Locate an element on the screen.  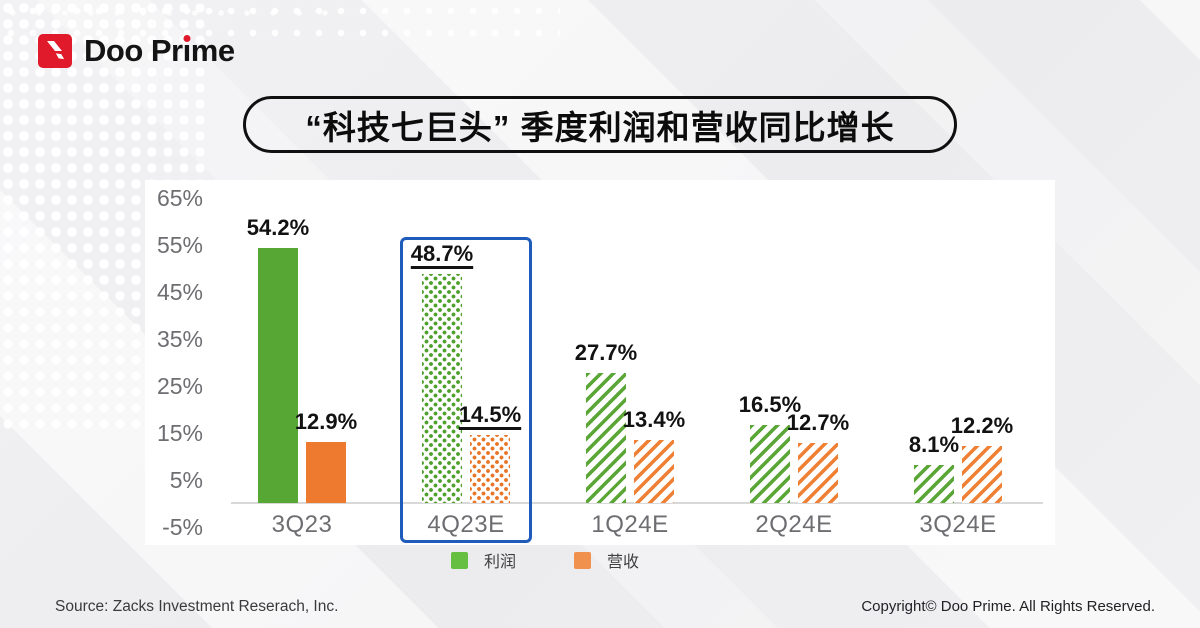
x-axis-label-1Q24E: 1Q24E is located at coordinates (630, 524).